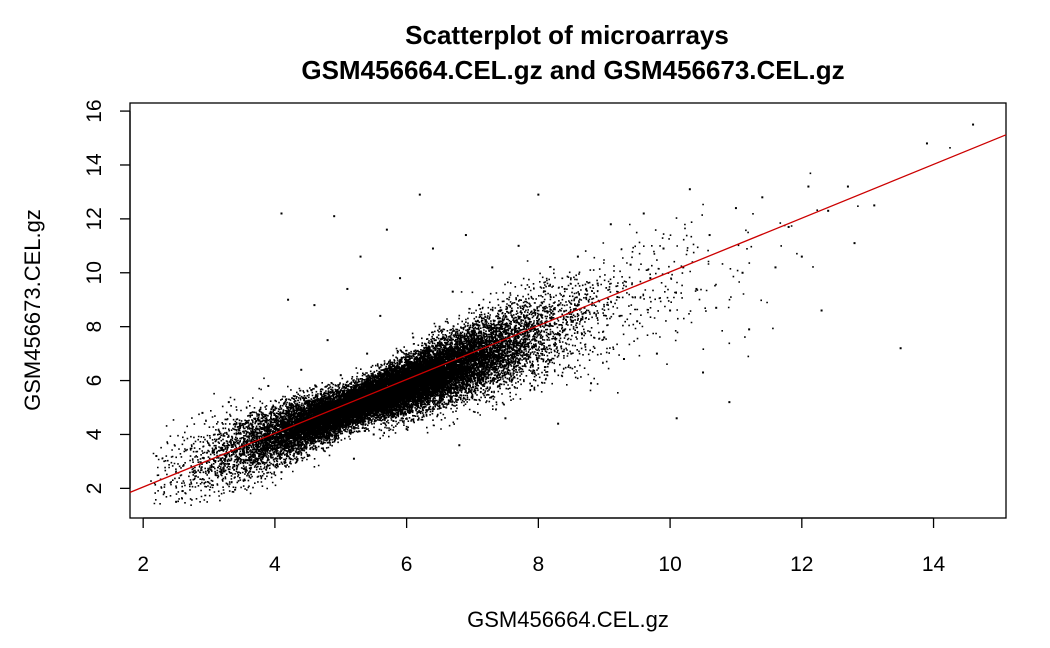 Image resolution: width=1050 pixels, height=648 pixels. I want to click on x-tick-label: 4, so click(275, 564).